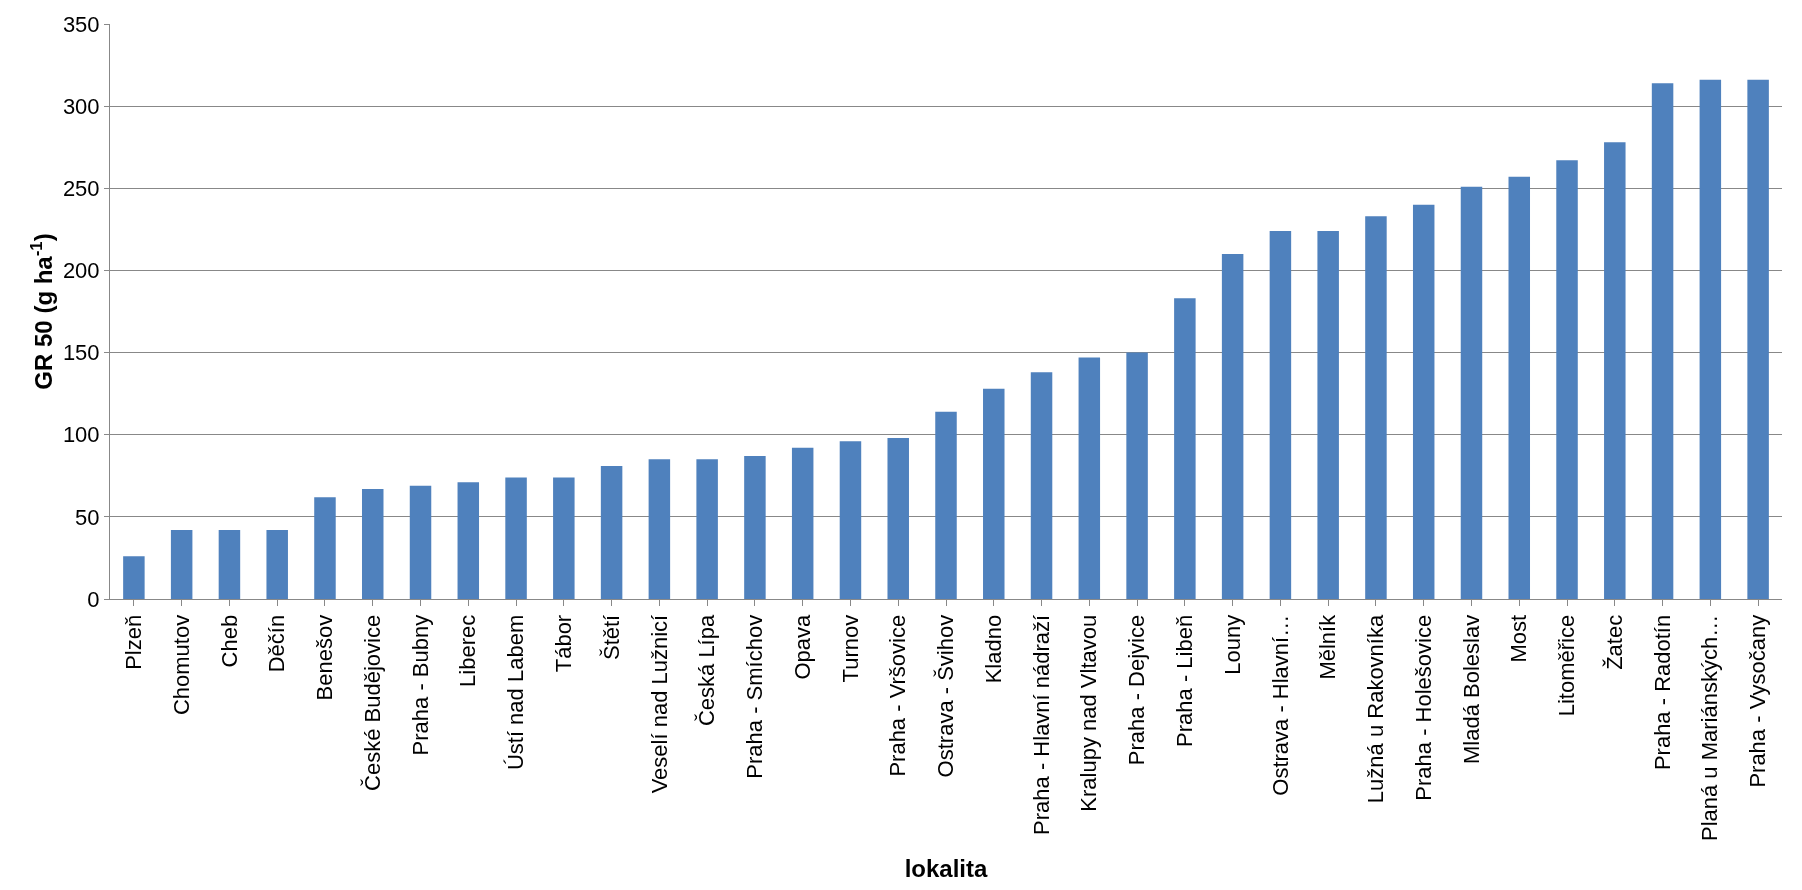  Describe the element at coordinates (516, 692) in the screenshot. I see `x-tick-label: Ústí nad Labem` at that location.